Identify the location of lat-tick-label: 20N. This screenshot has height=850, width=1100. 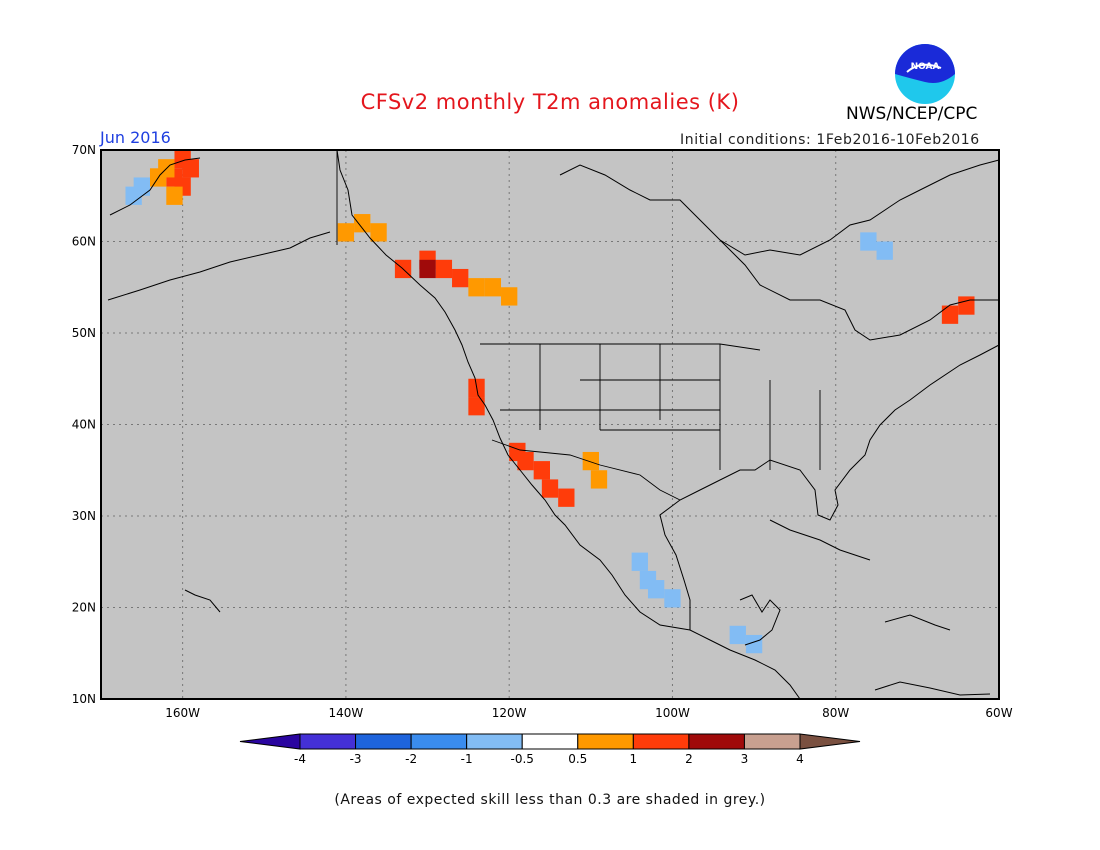
(84, 608).